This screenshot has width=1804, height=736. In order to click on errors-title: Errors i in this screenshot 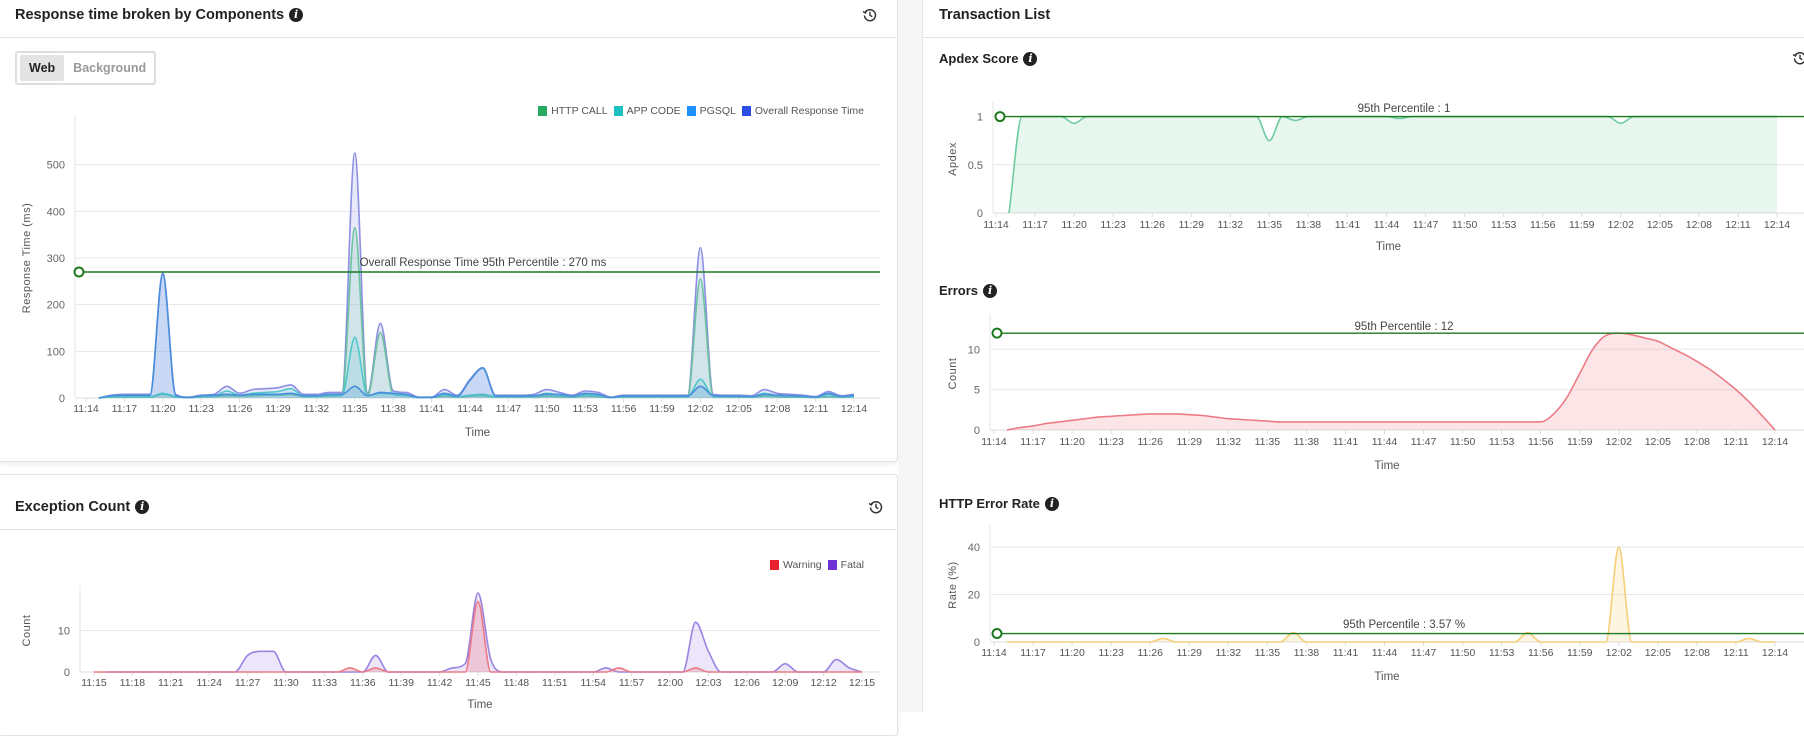, I will do `click(968, 290)`.